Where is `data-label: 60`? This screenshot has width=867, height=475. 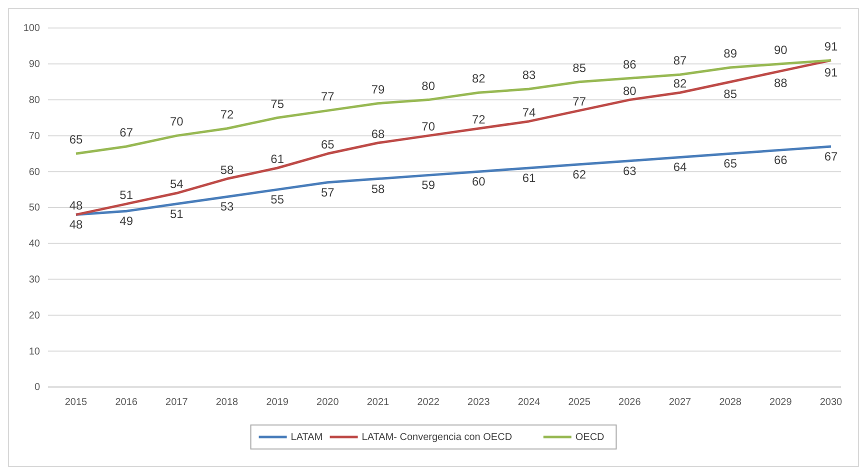
data-label: 60 is located at coordinates (479, 181).